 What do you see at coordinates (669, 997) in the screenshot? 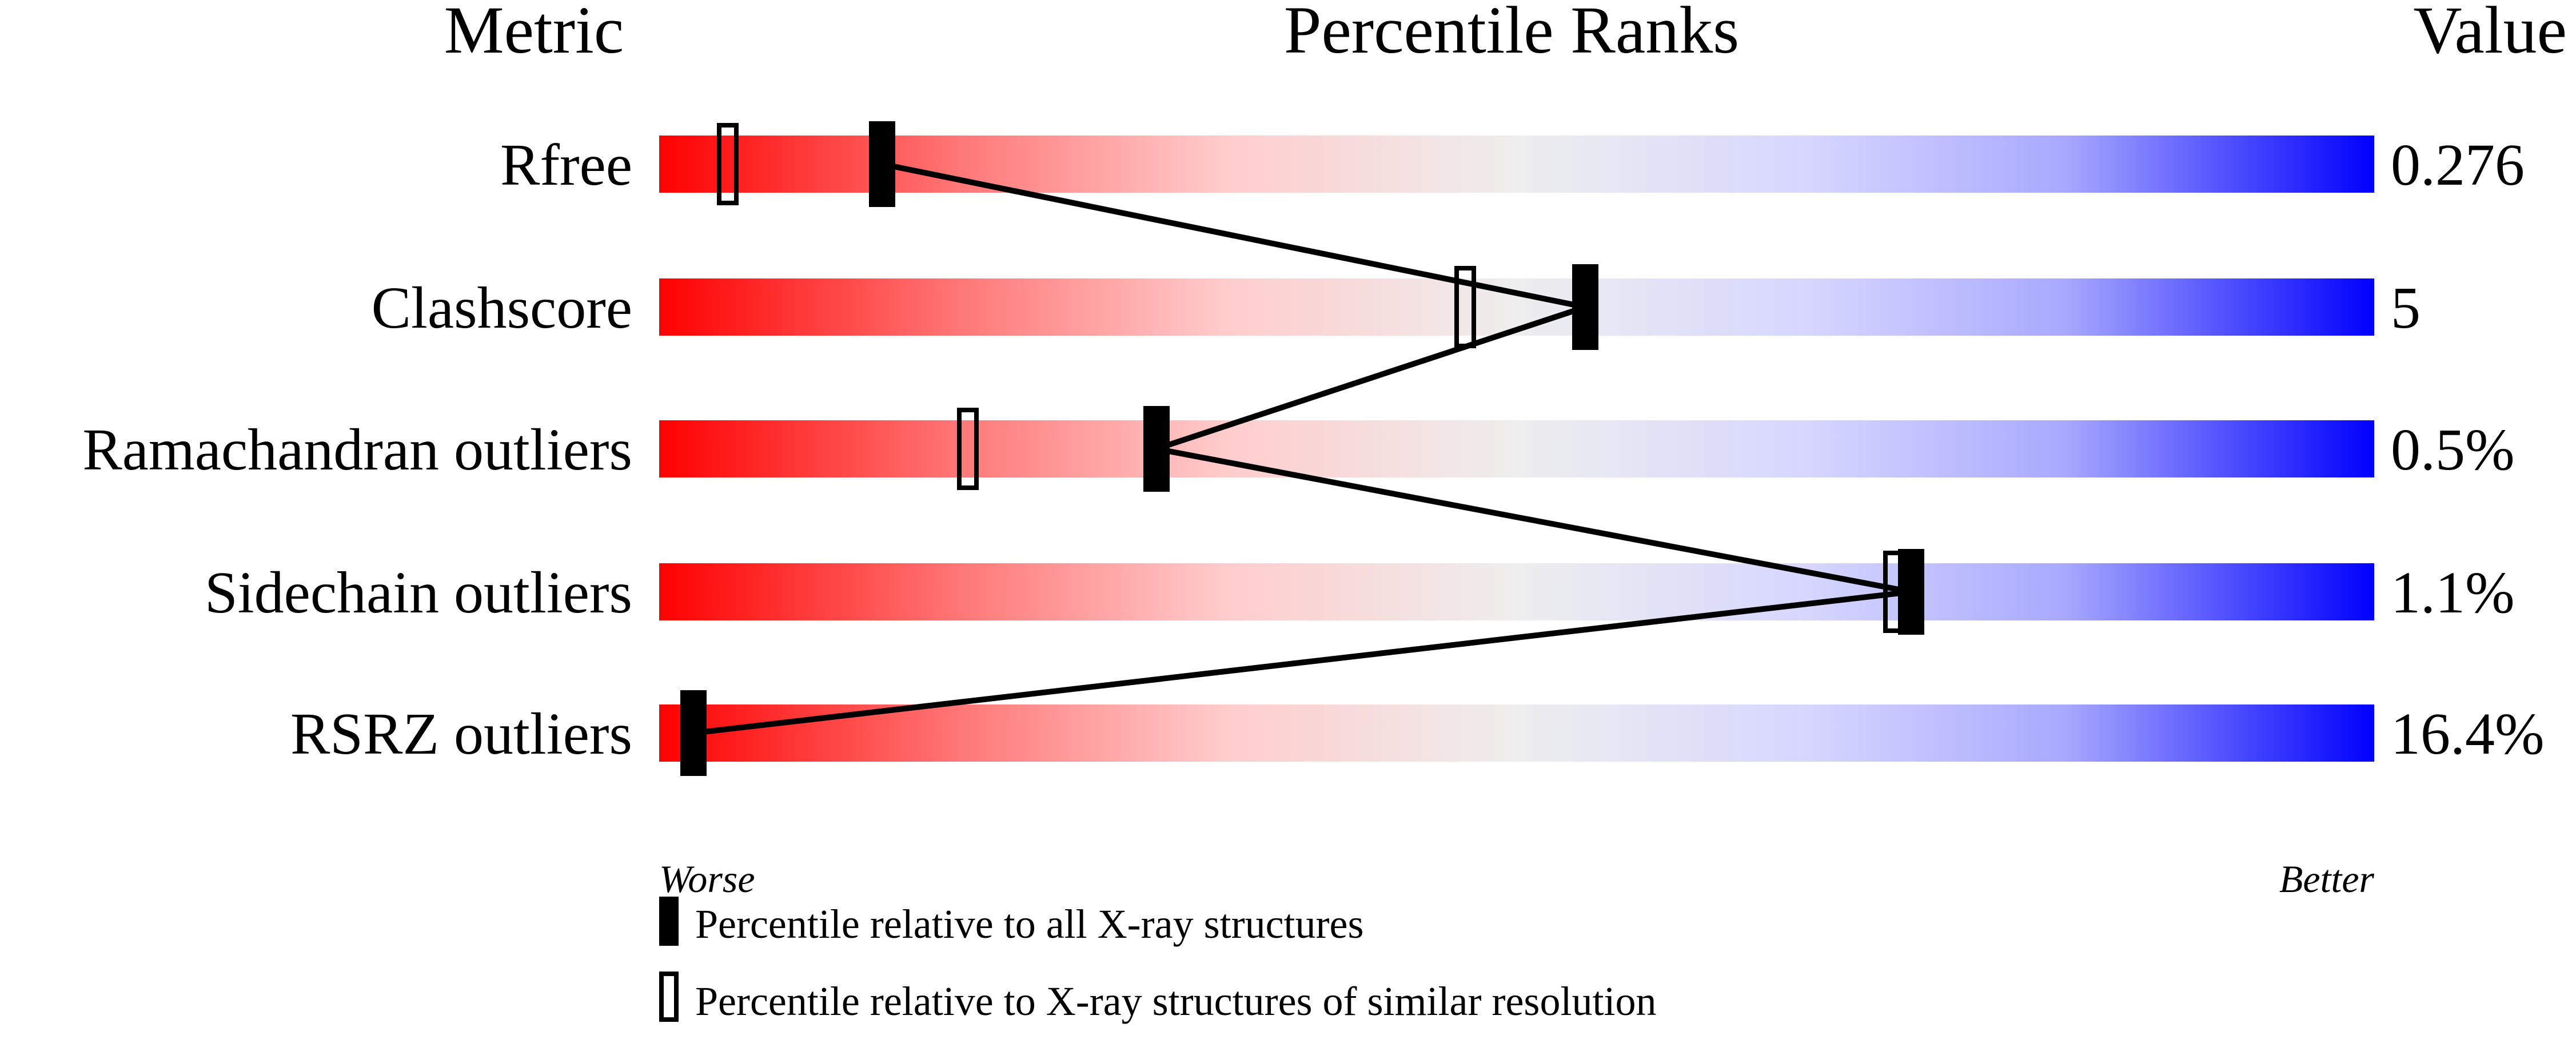
I see `legend-open-marker` at bounding box center [669, 997].